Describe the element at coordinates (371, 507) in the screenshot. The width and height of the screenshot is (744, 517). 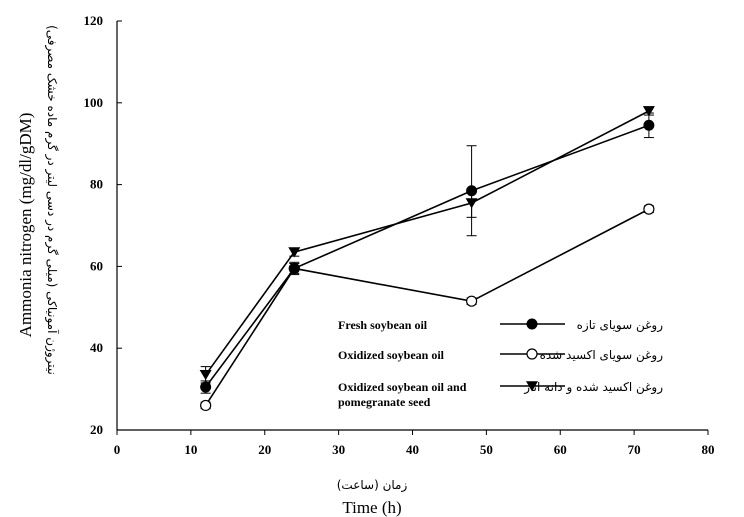
I see `x-axis-title: Time (h)` at that location.